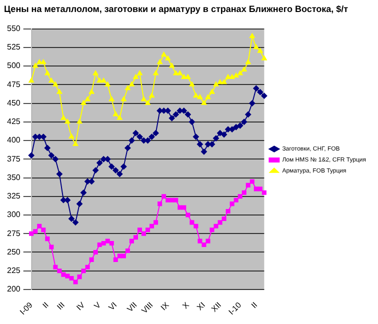 The image size is (378, 324). I want to click on chart-title: Цены на металлолом, заготовки и арматуру в странах Ближнего Востока, $/т, so click(176, 9).